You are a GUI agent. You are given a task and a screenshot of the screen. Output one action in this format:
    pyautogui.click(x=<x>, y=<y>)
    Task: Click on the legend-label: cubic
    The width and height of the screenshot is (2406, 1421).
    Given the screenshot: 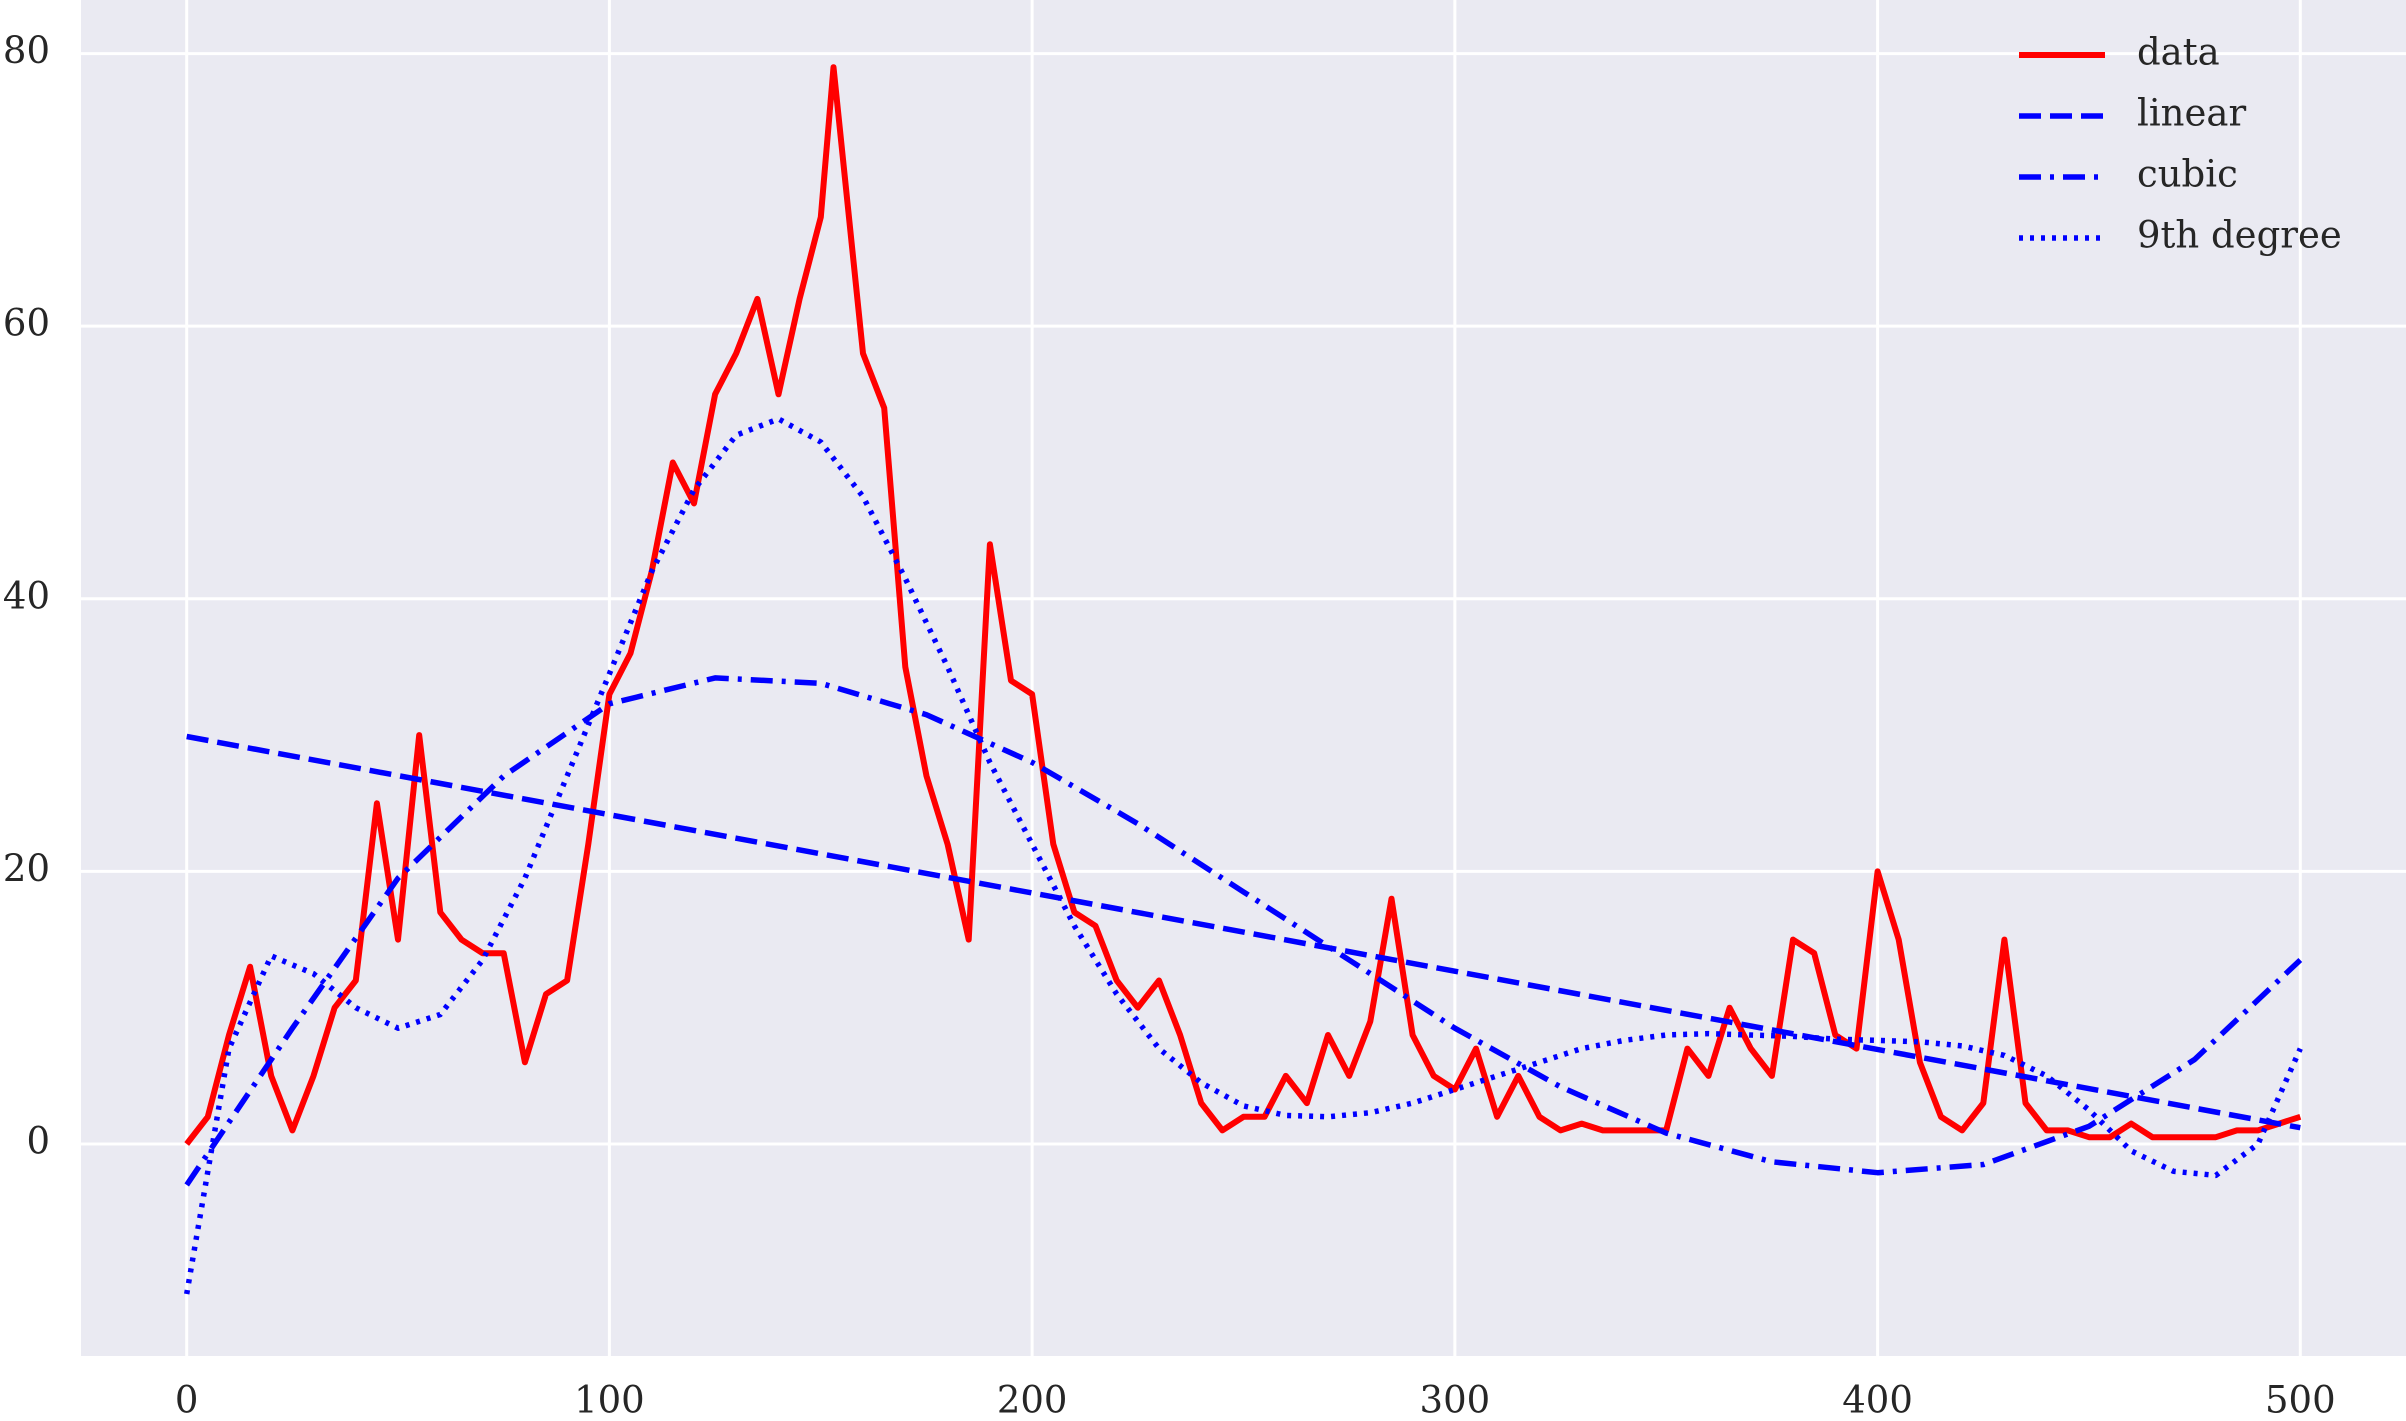 What is the action you would take?
    pyautogui.click(x=2187, y=174)
    